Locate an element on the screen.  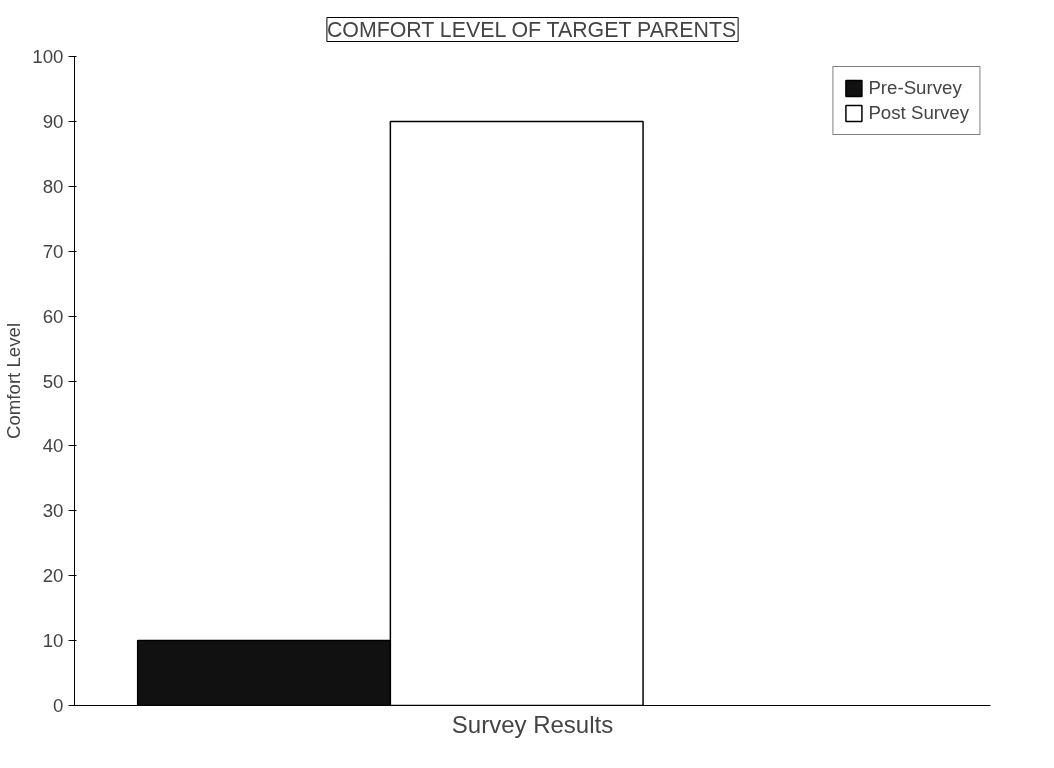
y-tick-label: 20 is located at coordinates (53, 576).